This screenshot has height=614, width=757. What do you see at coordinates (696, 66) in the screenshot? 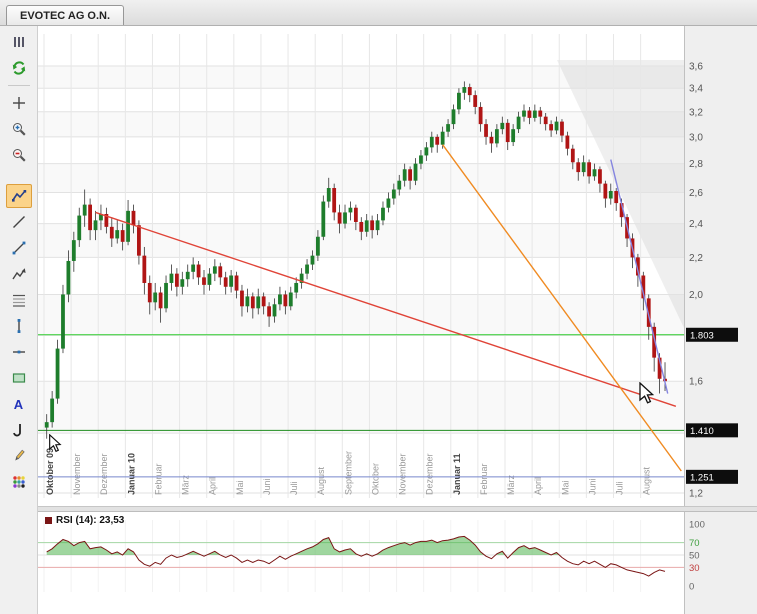
I see `svg-text: 3,6` at bounding box center [696, 66].